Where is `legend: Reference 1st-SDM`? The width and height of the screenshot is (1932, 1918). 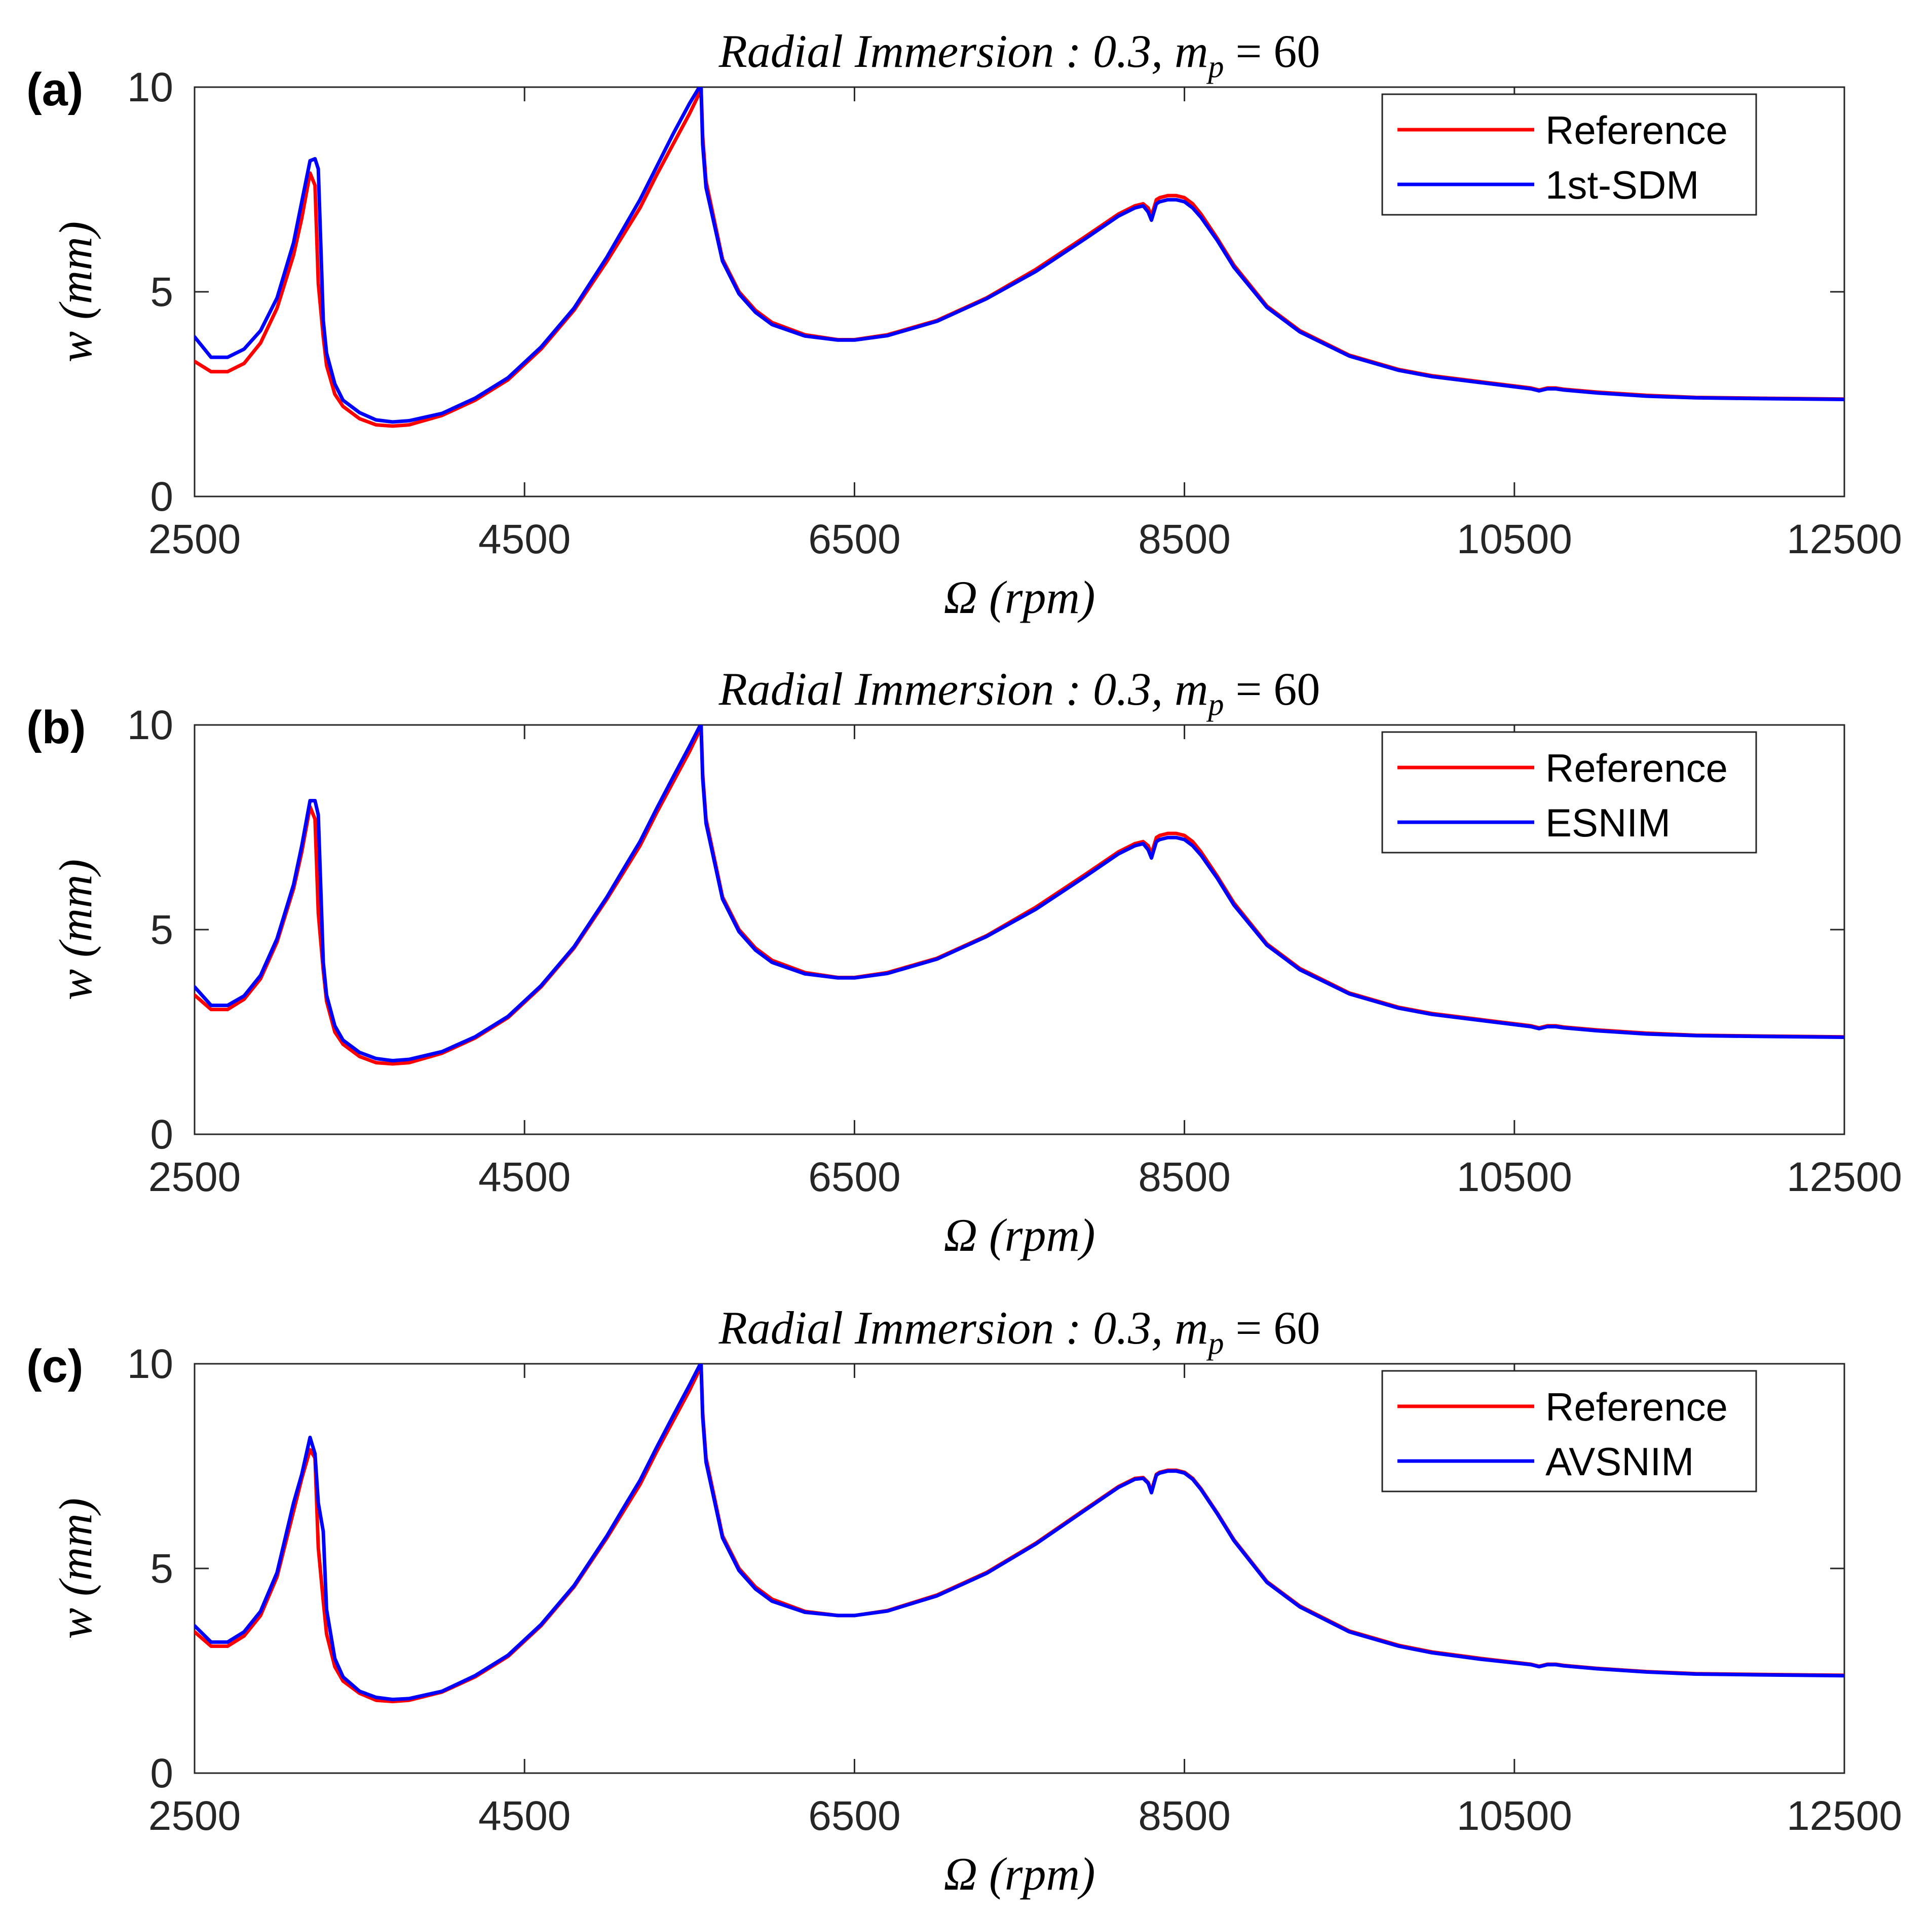
legend: Reference 1st-SDM is located at coordinates (1569, 154).